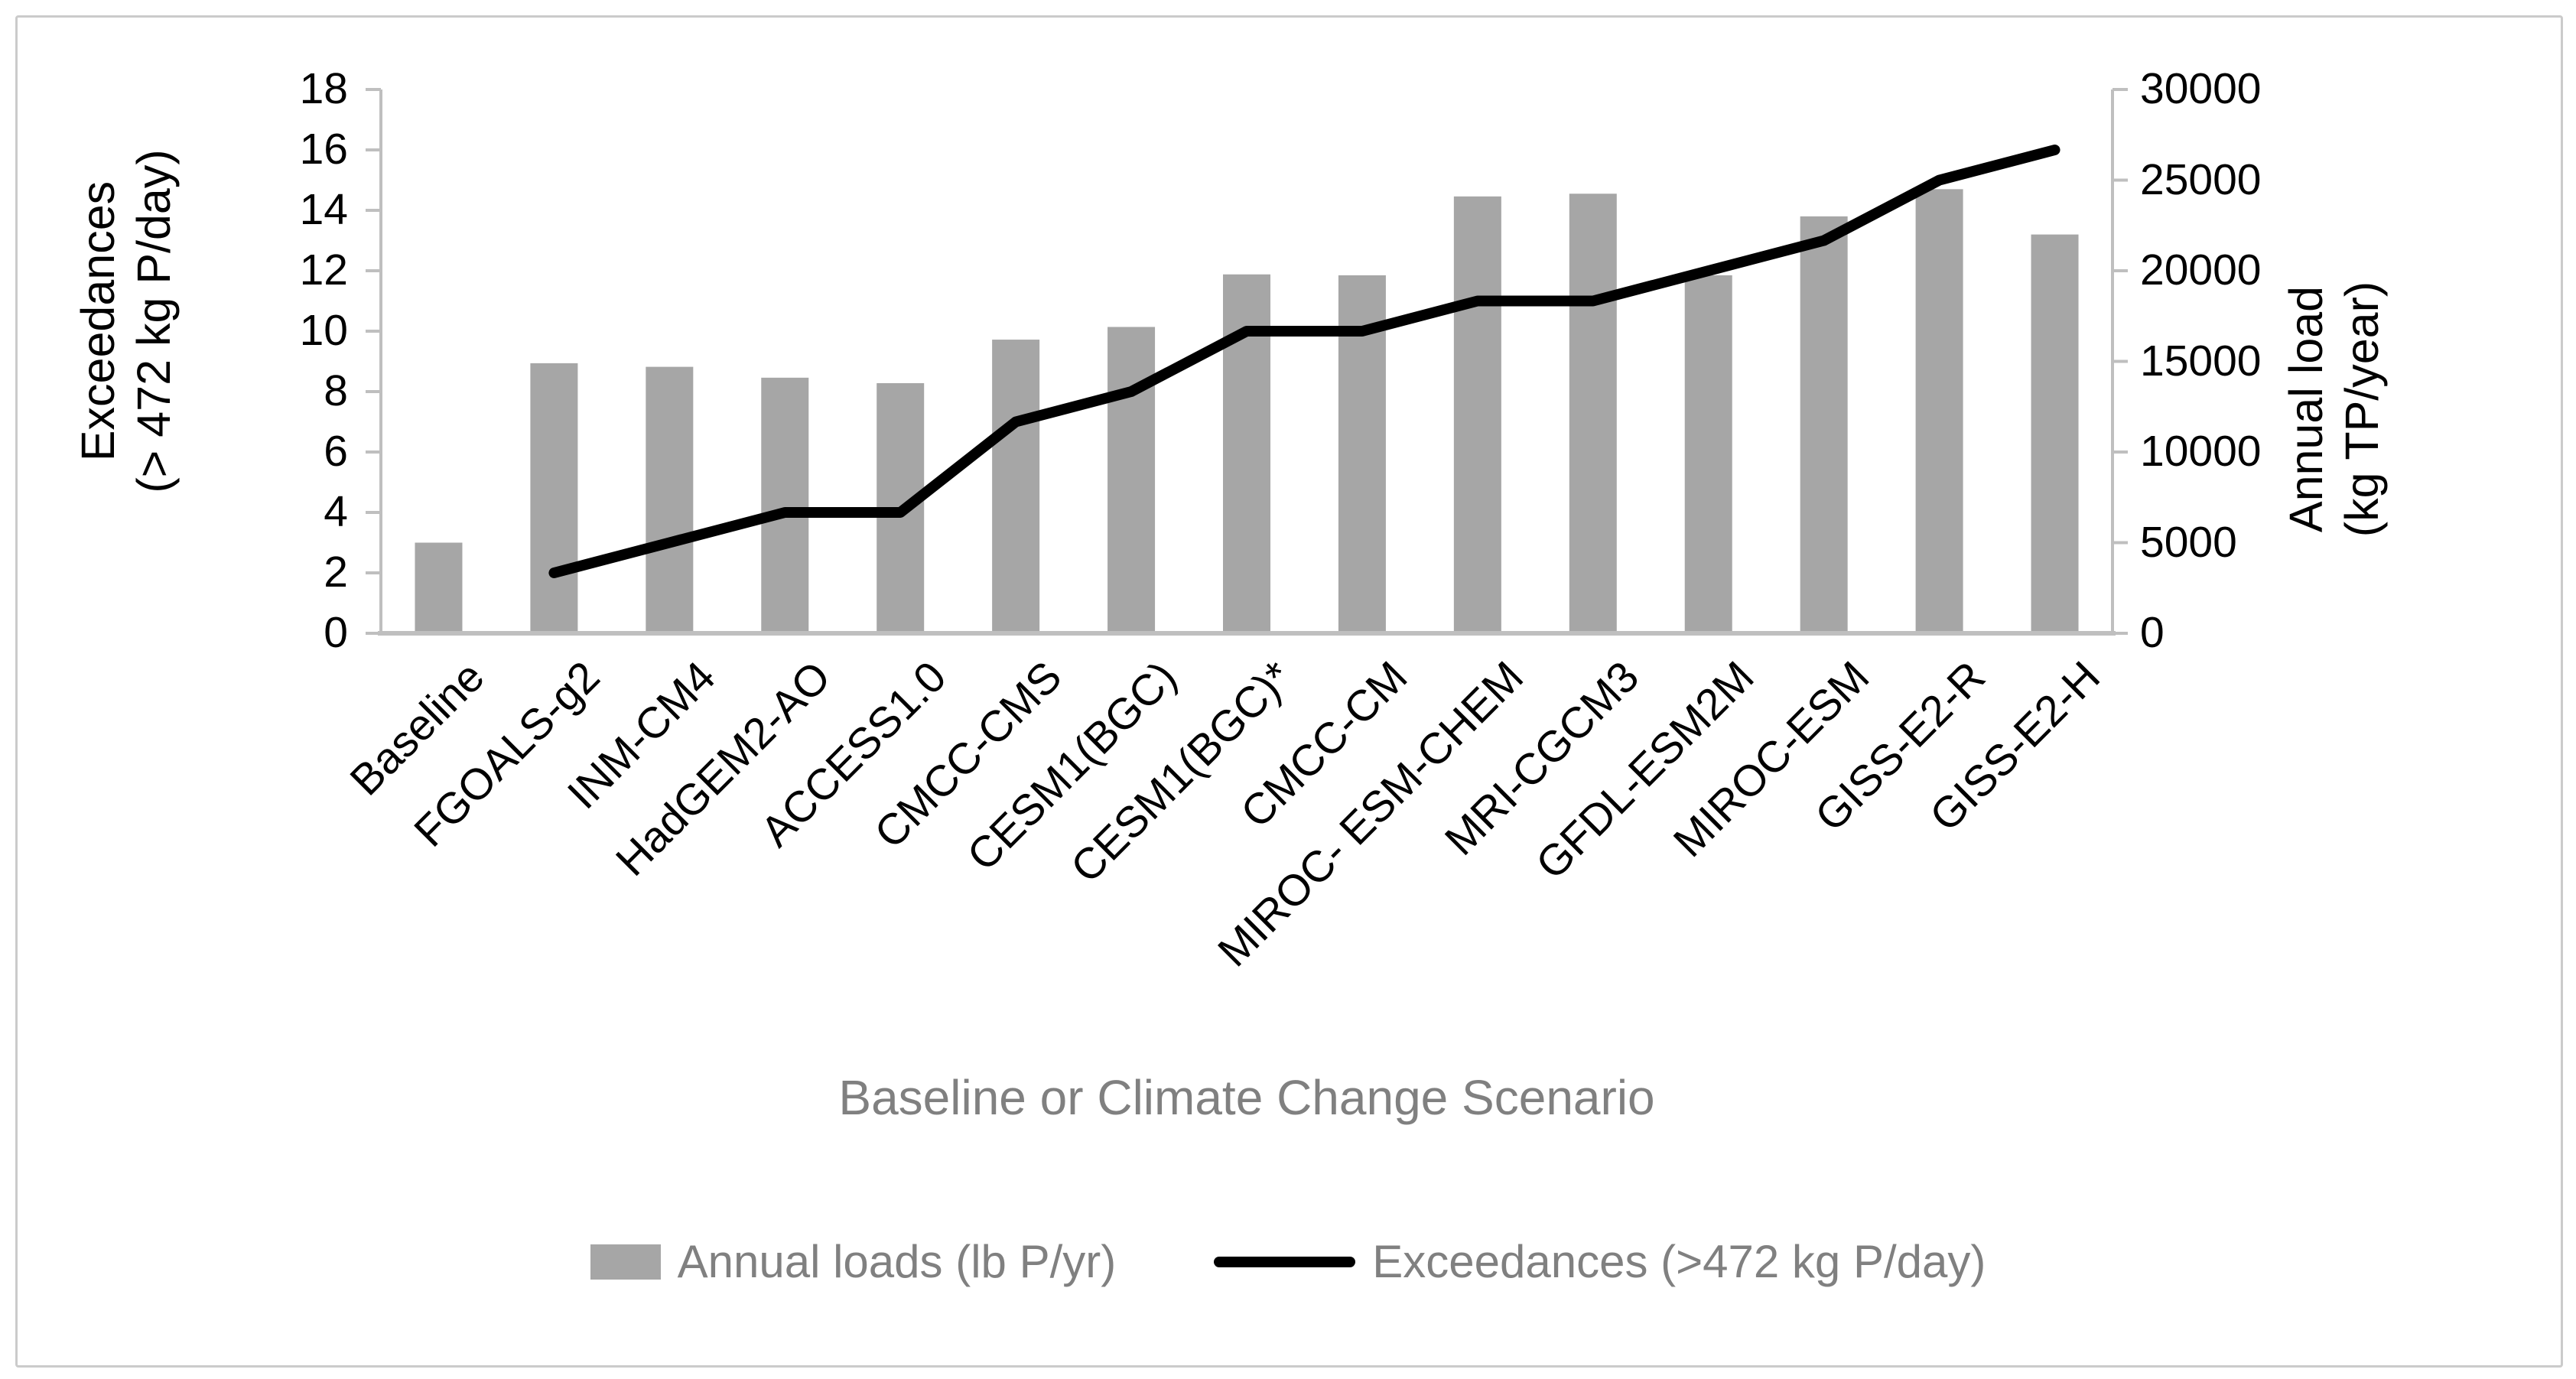  Describe the element at coordinates (1246, 1097) in the screenshot. I see `x-axis-title: Baseline or Climate Change Scenario` at that location.